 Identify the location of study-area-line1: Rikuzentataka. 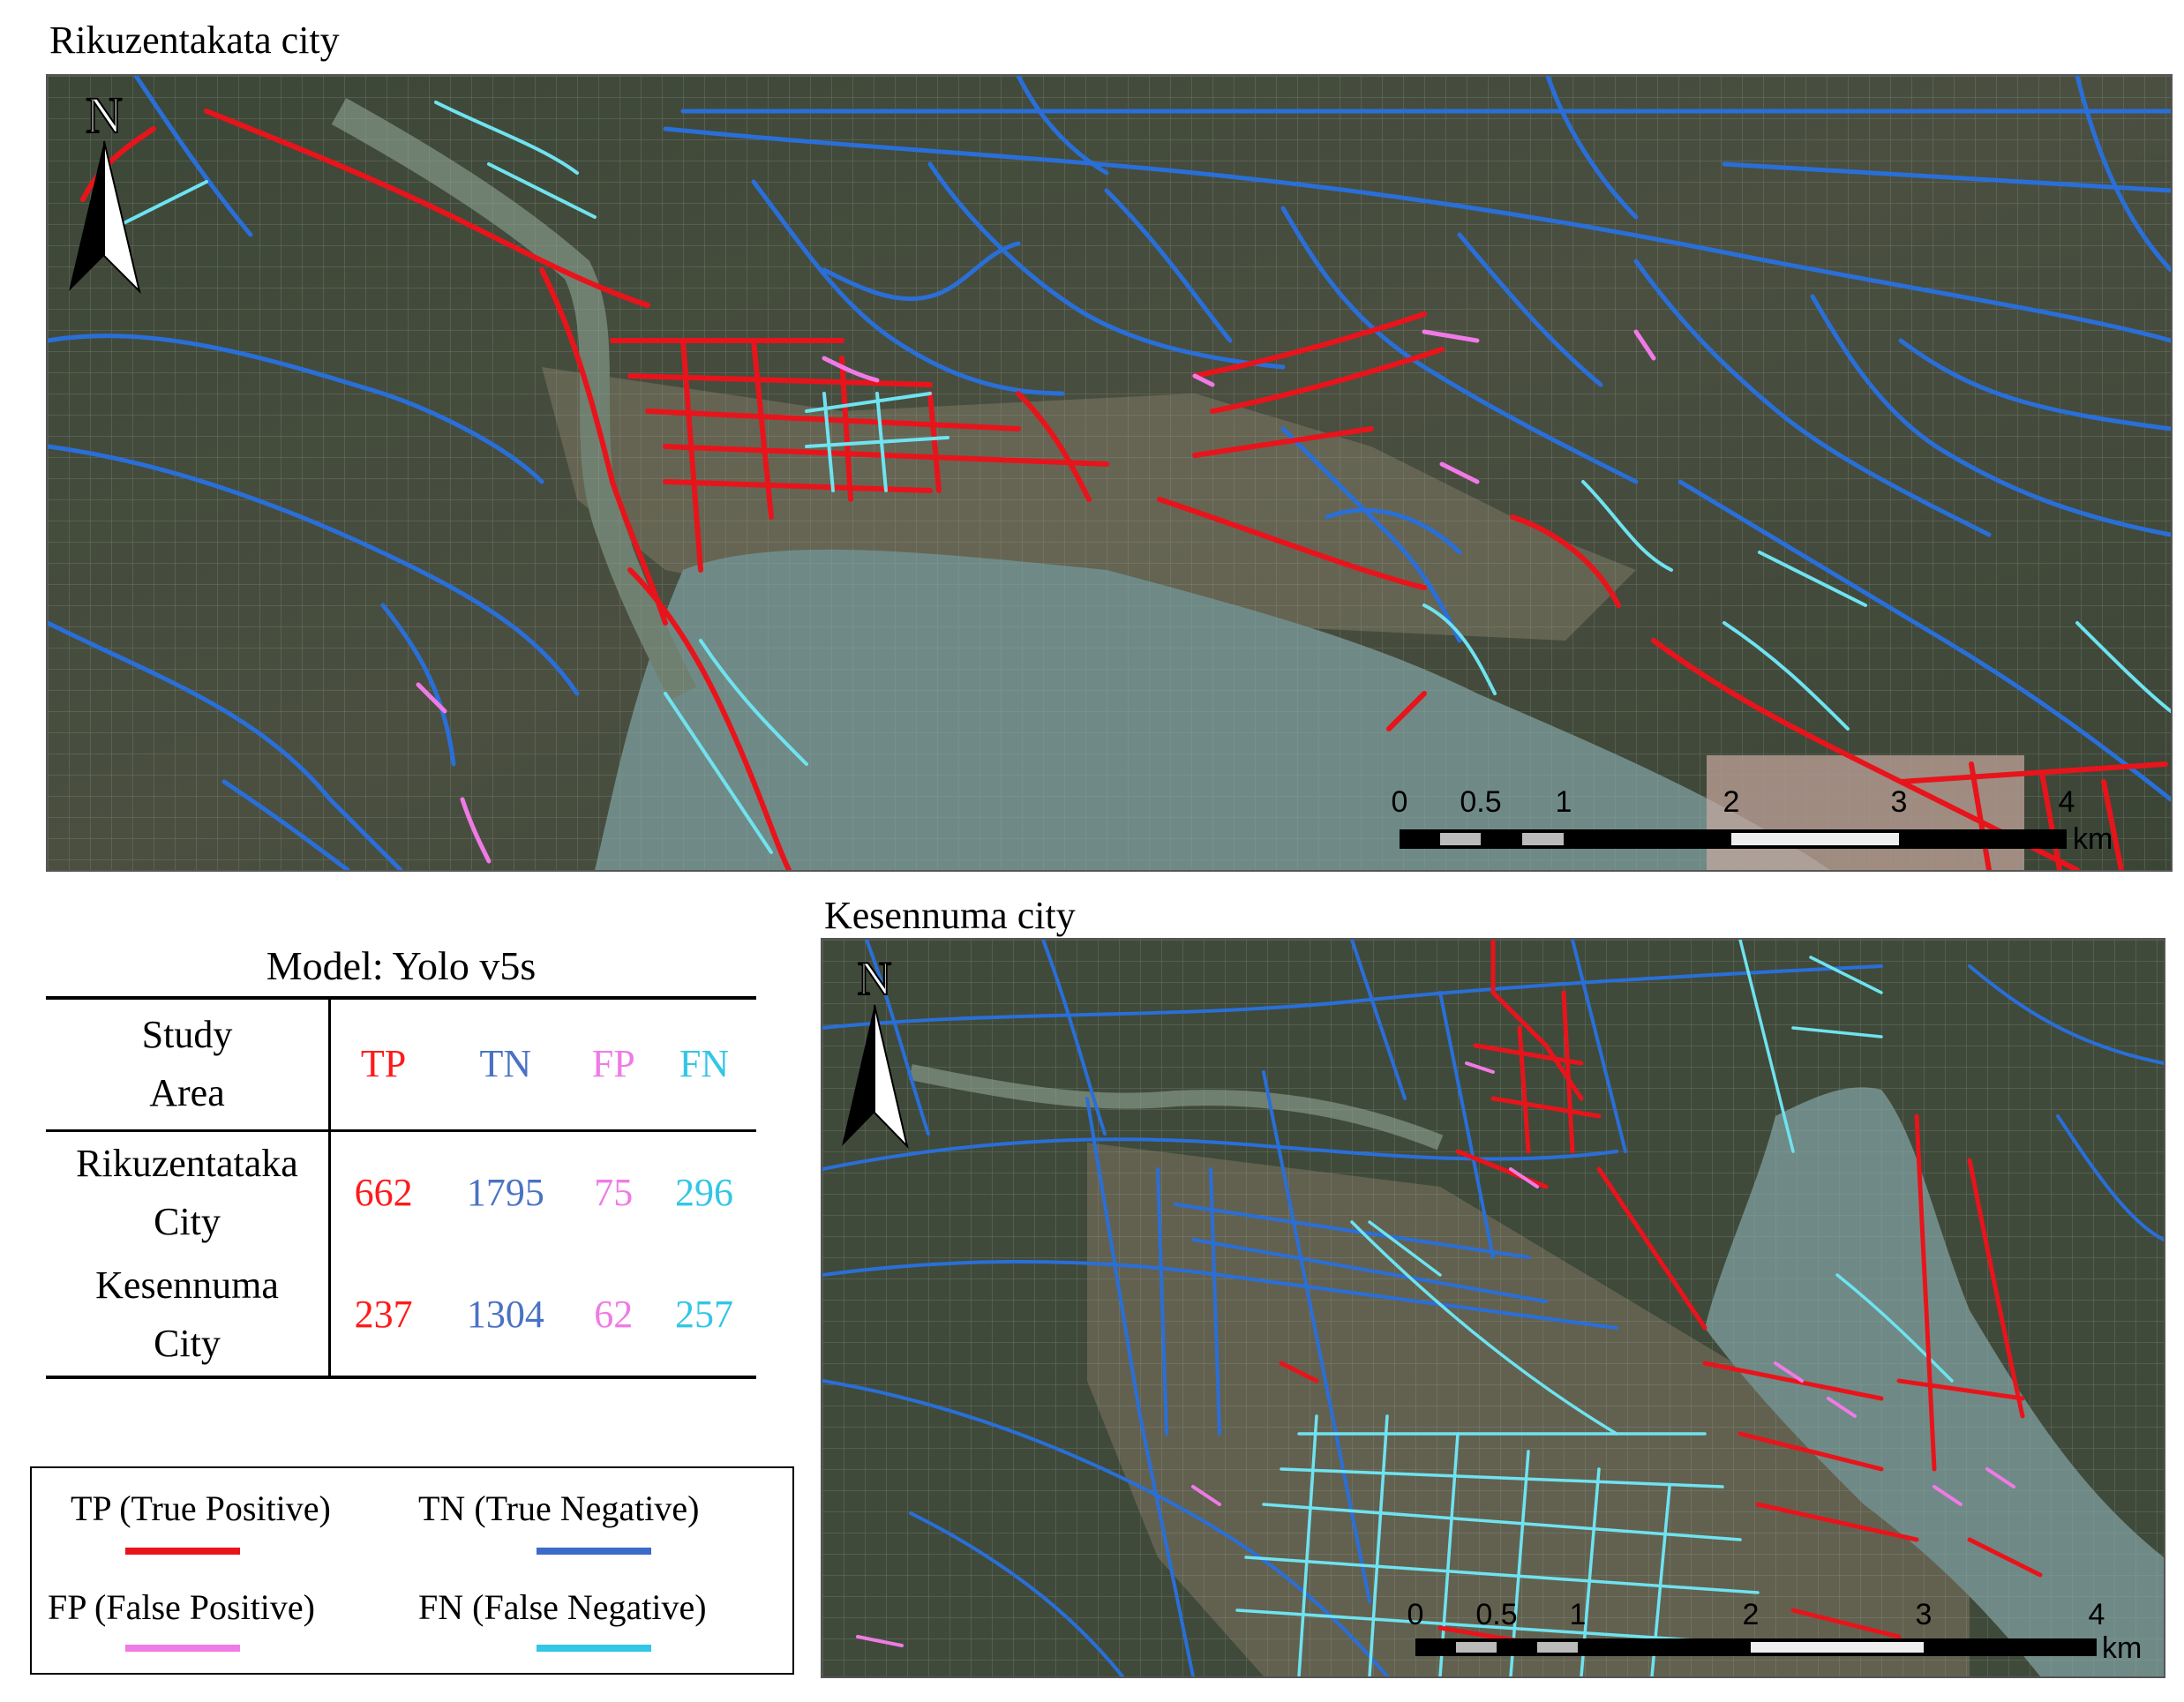
(187, 1163).